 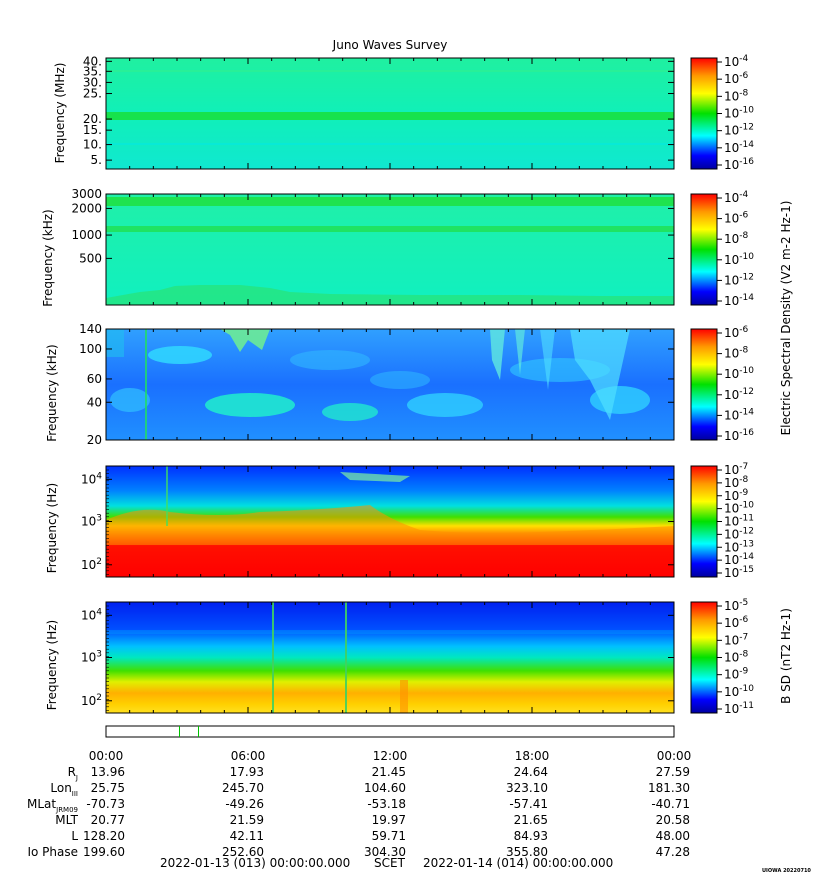 What do you see at coordinates (722, 249) in the screenshot?
I see `colorbar-2: 10-4 10-6 10-8 10-10 10-12 10-14` at bounding box center [722, 249].